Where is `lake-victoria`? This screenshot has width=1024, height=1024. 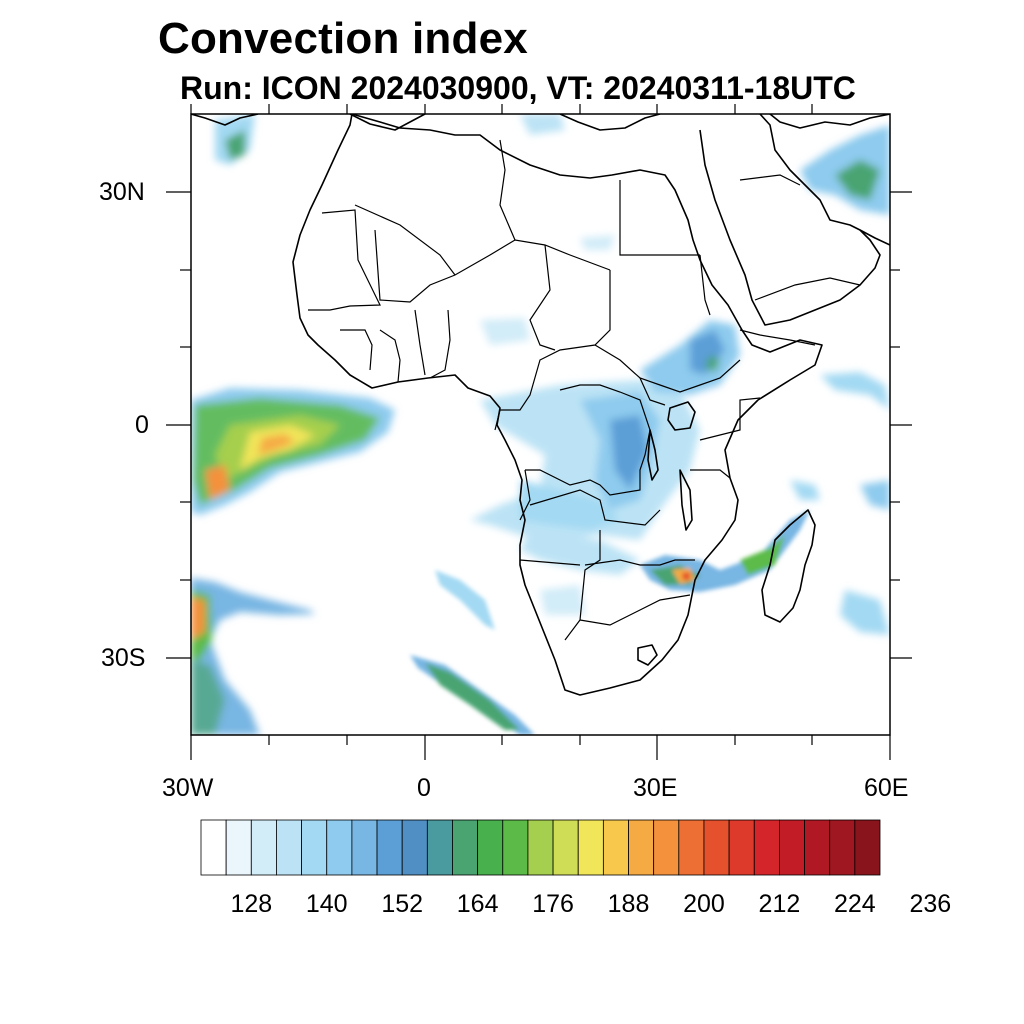
lake-victoria is located at coordinates (681, 416).